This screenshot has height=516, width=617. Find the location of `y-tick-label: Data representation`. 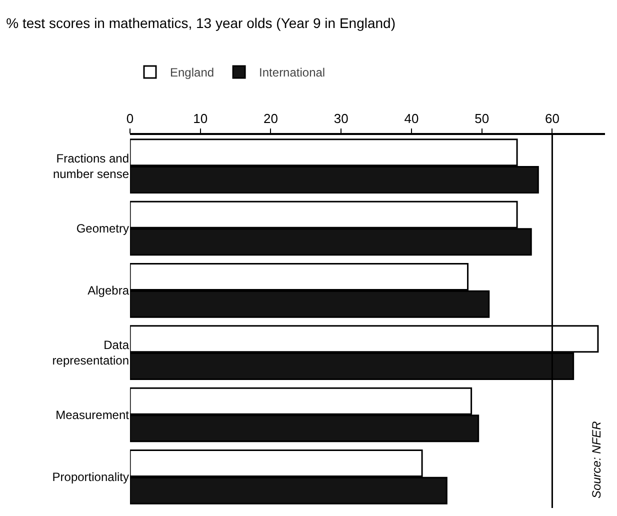

y-tick-label: Data representation is located at coordinates (91, 353).